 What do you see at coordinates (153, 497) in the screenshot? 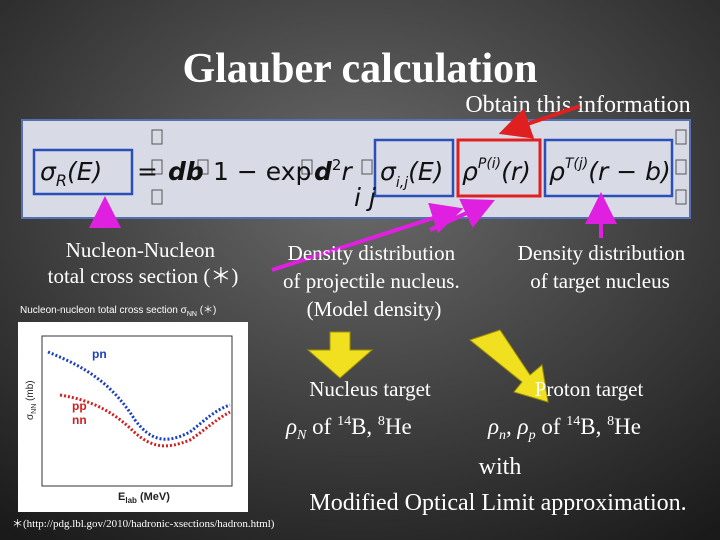
I see `axis-text: (MeV)` at bounding box center [153, 497].